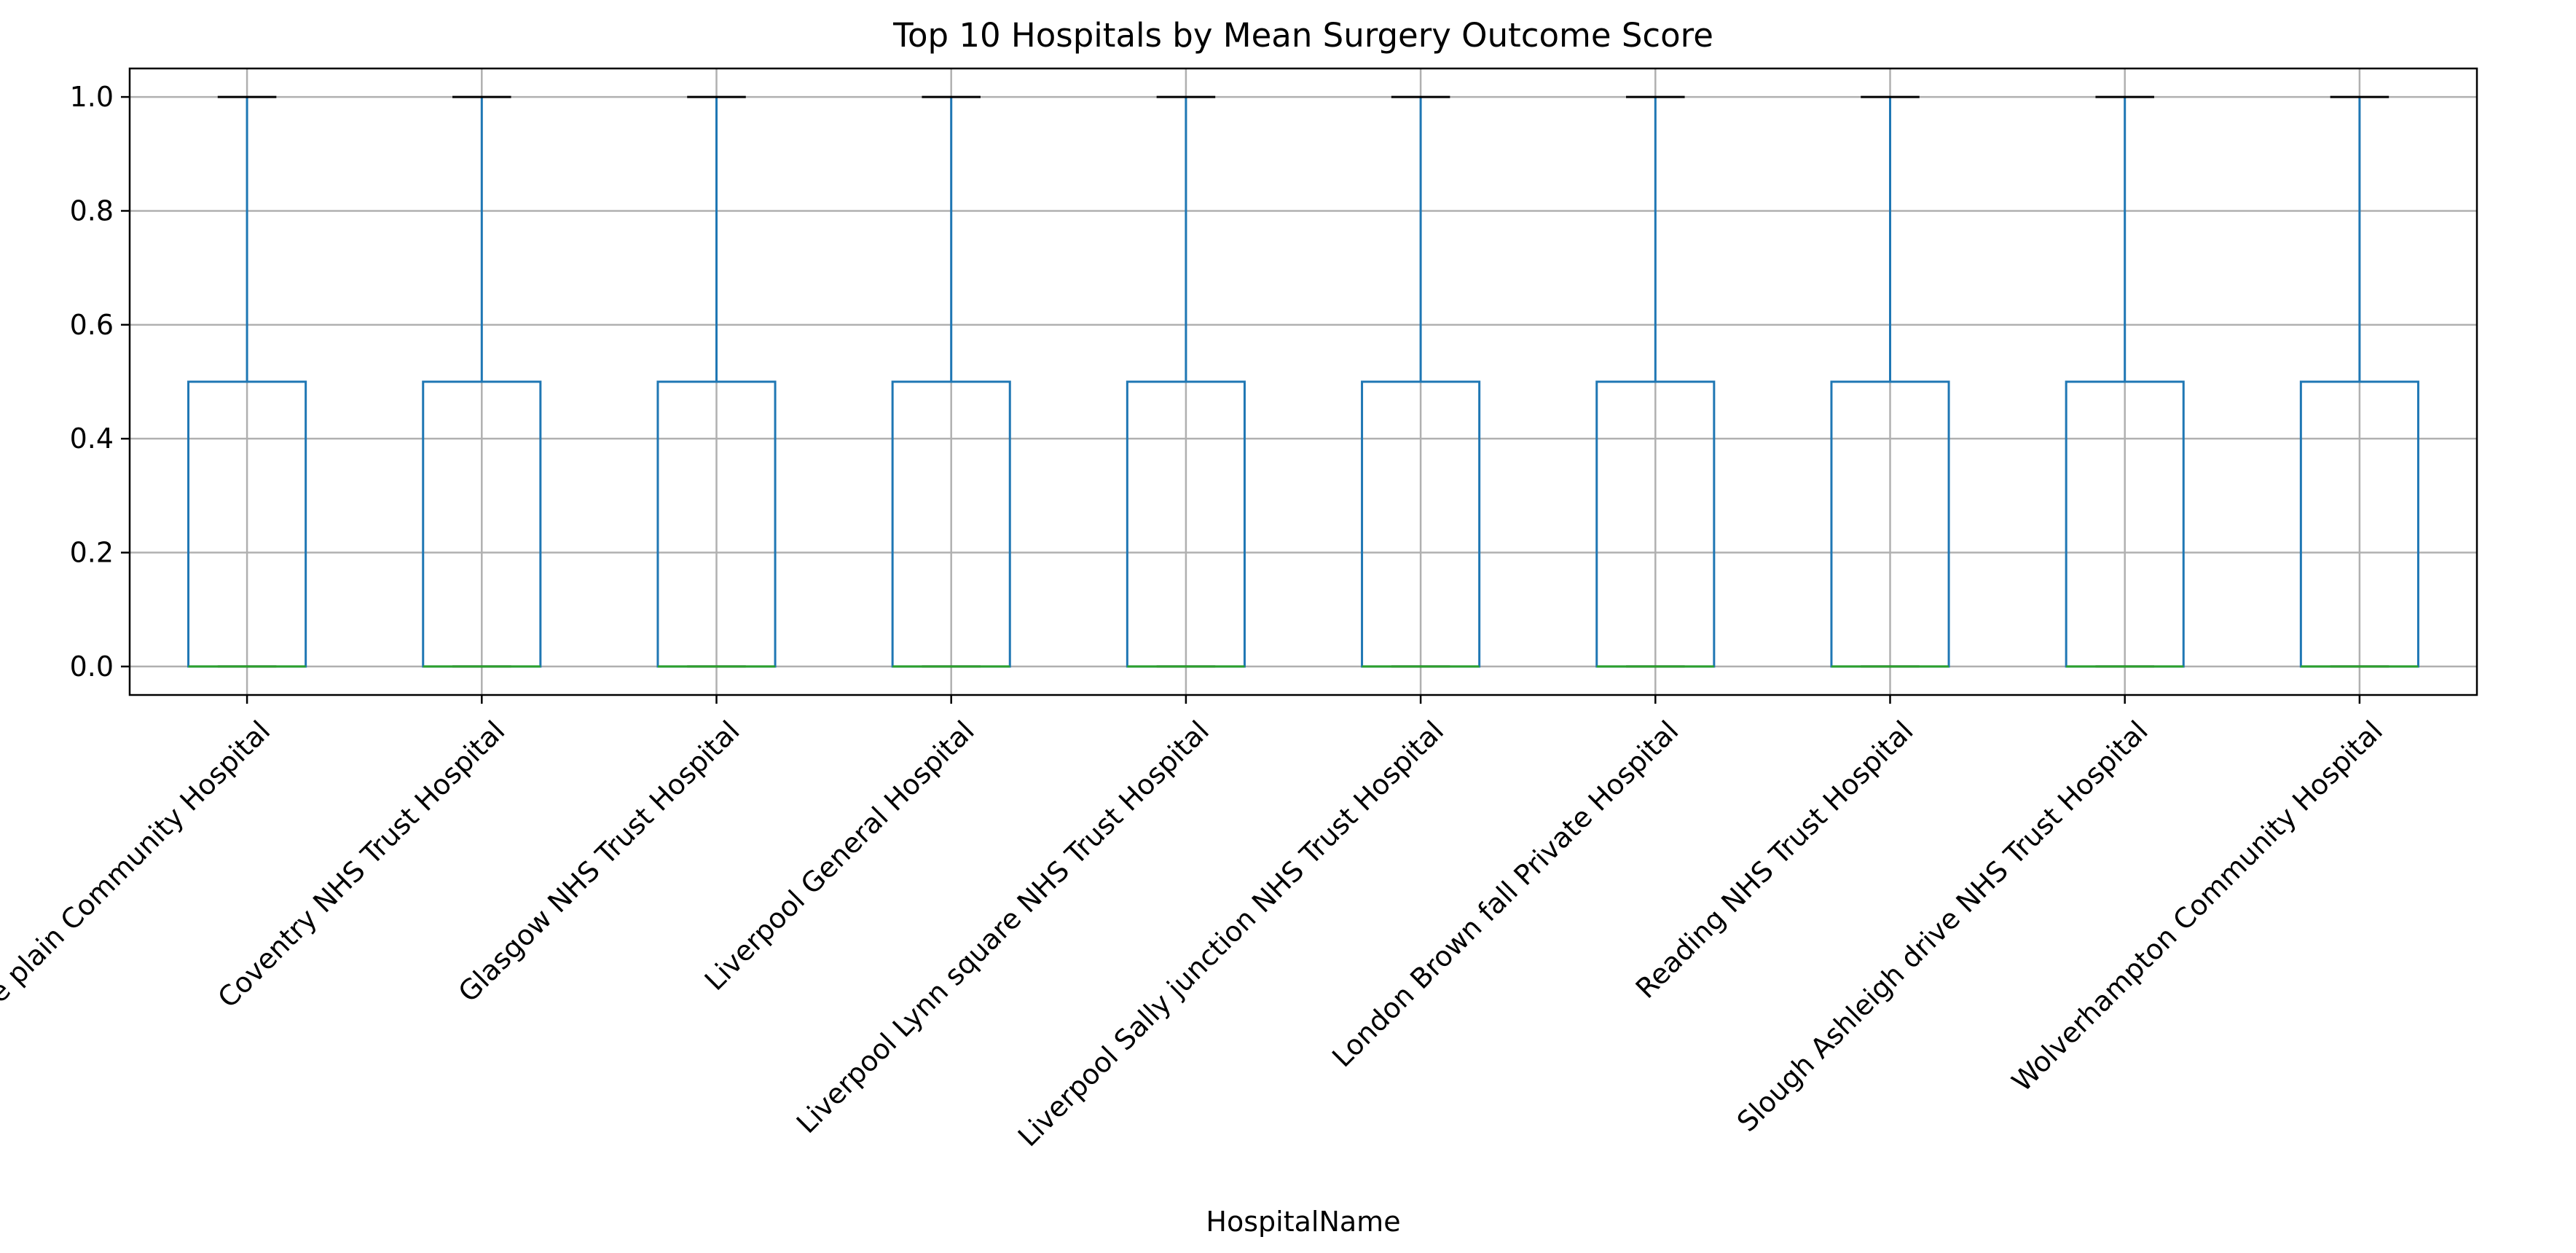  What do you see at coordinates (92, 325) in the screenshot?
I see `y-tick-label: 0.6` at bounding box center [92, 325].